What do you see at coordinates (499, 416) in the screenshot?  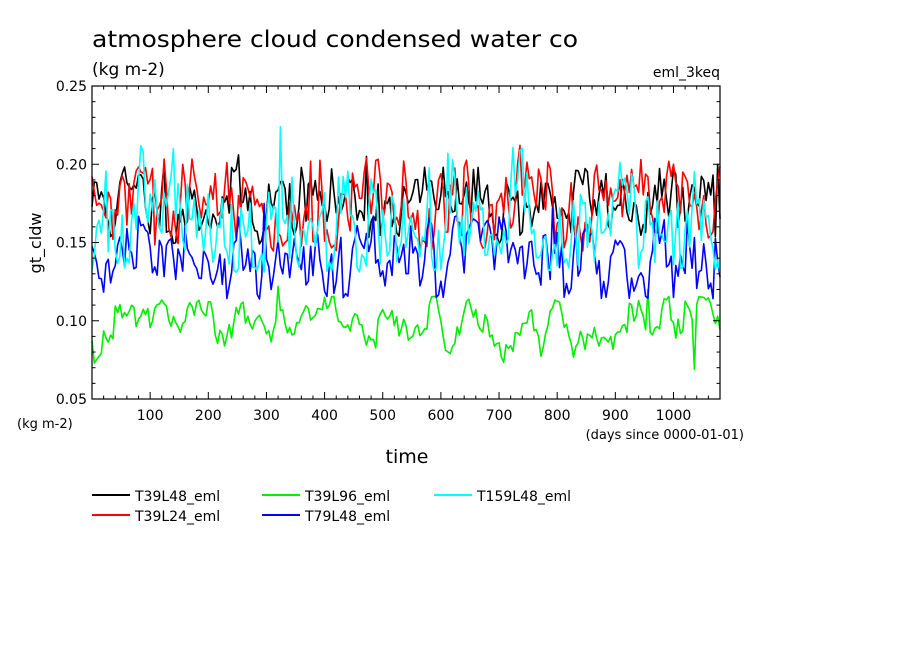 I see `x-tick-label: 700` at bounding box center [499, 416].